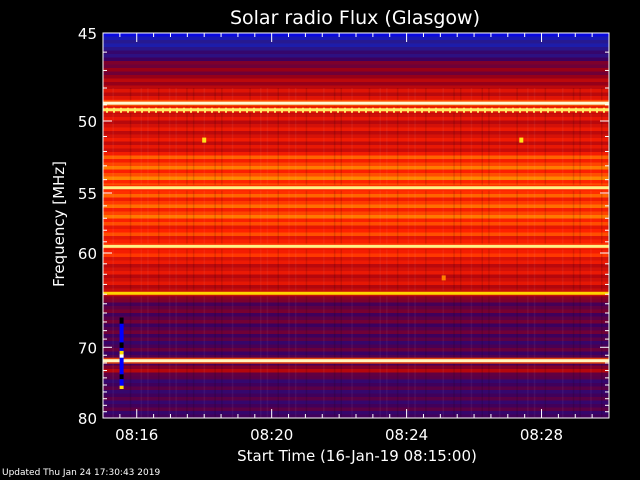 This screenshot has width=640, height=480. What do you see at coordinates (204, 140) in the screenshot?
I see `spot` at bounding box center [204, 140].